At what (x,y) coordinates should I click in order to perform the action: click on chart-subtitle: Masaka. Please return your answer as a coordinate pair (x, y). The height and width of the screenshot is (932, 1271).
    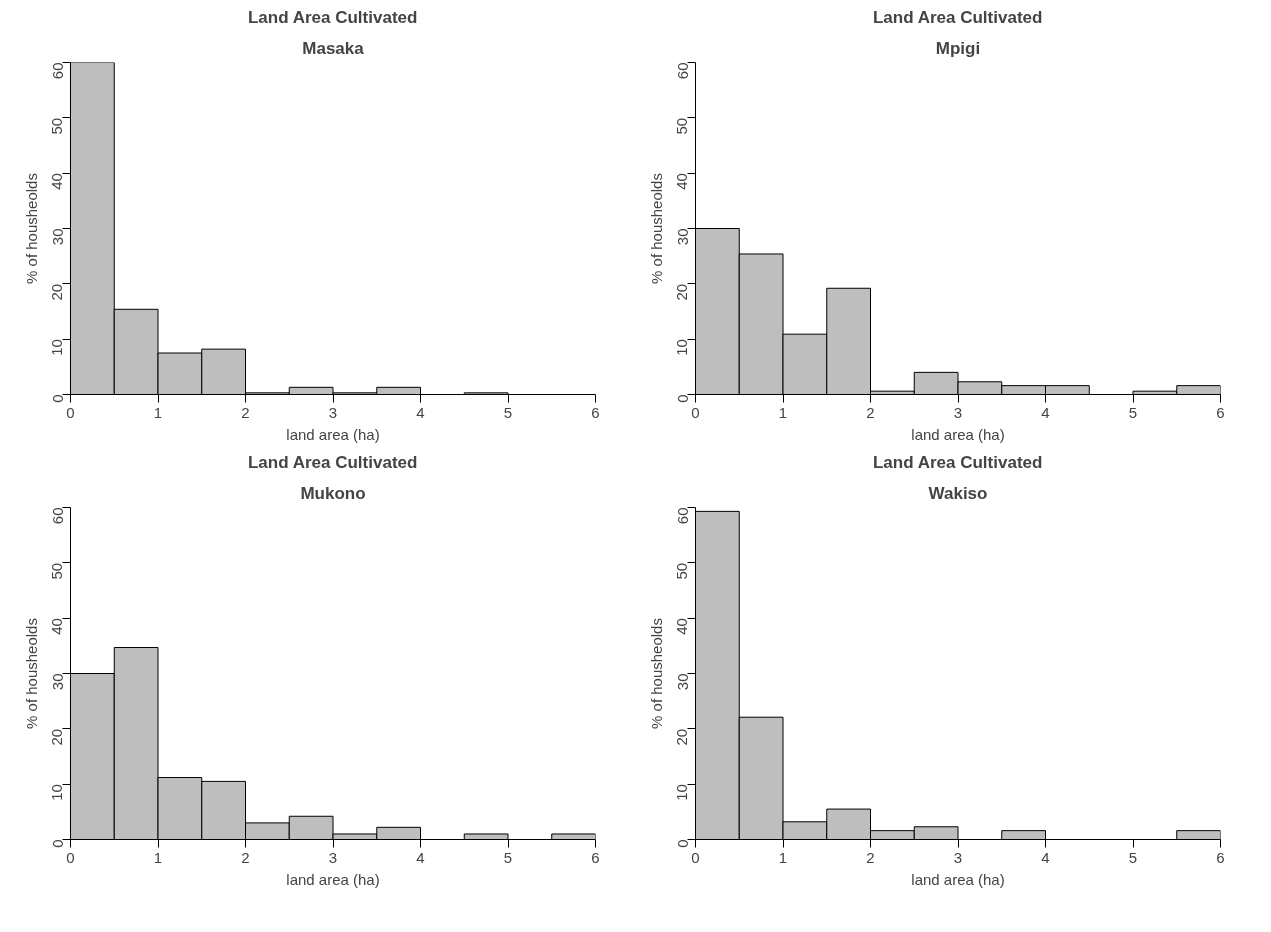
    Looking at the image, I should click on (333, 48).